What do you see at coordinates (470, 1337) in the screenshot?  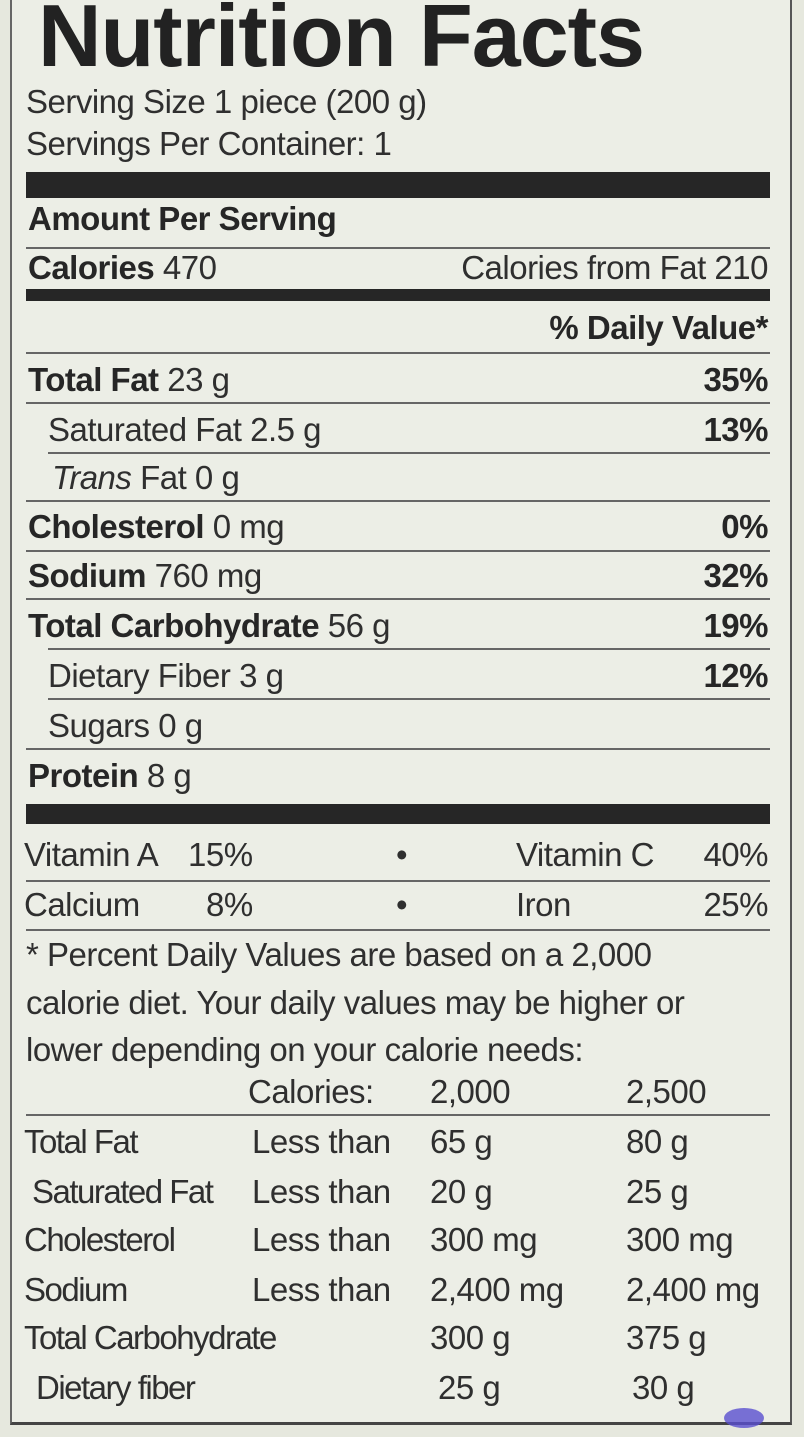 I see `reference-v1: 300 g` at bounding box center [470, 1337].